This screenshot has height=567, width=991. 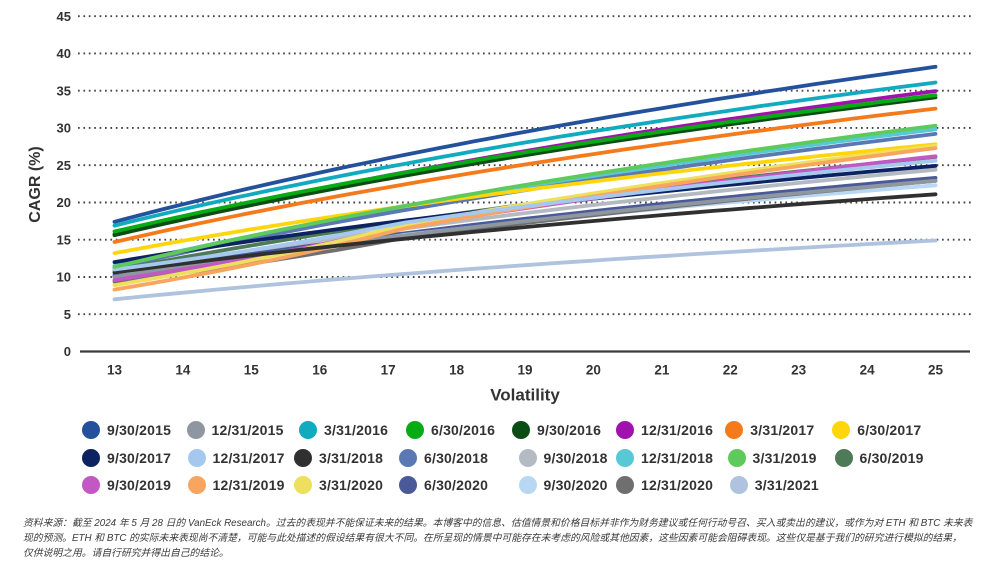 I want to click on svg-text: 13, so click(x=115, y=370).